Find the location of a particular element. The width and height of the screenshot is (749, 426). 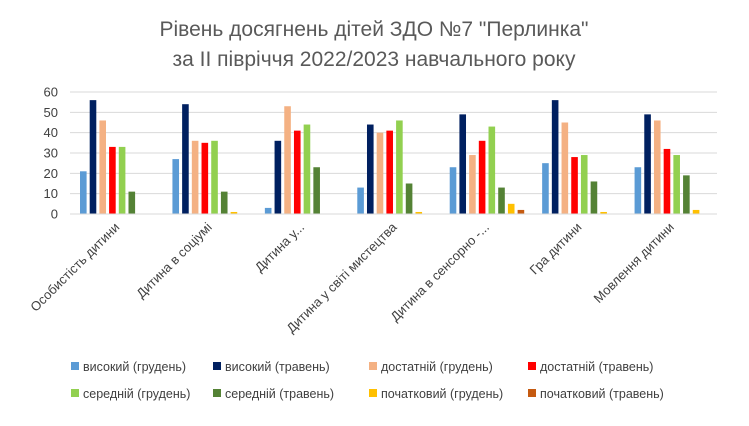

legend-label: початковий (грудень) is located at coordinates (442, 394).